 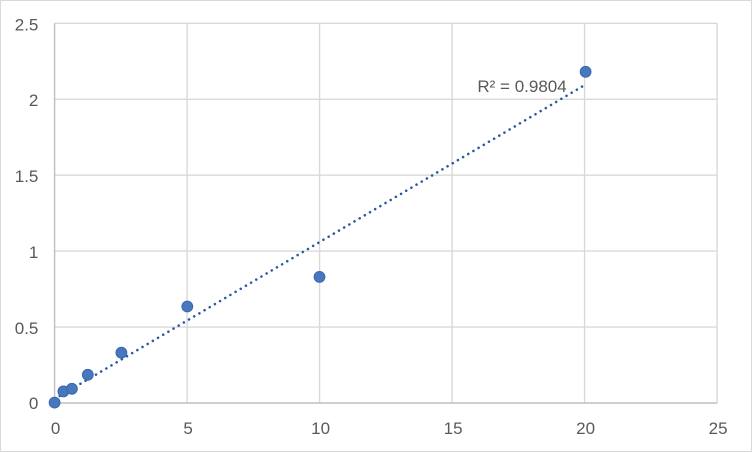 What do you see at coordinates (27, 176) in the screenshot?
I see `svg-text: 1.5` at bounding box center [27, 176].